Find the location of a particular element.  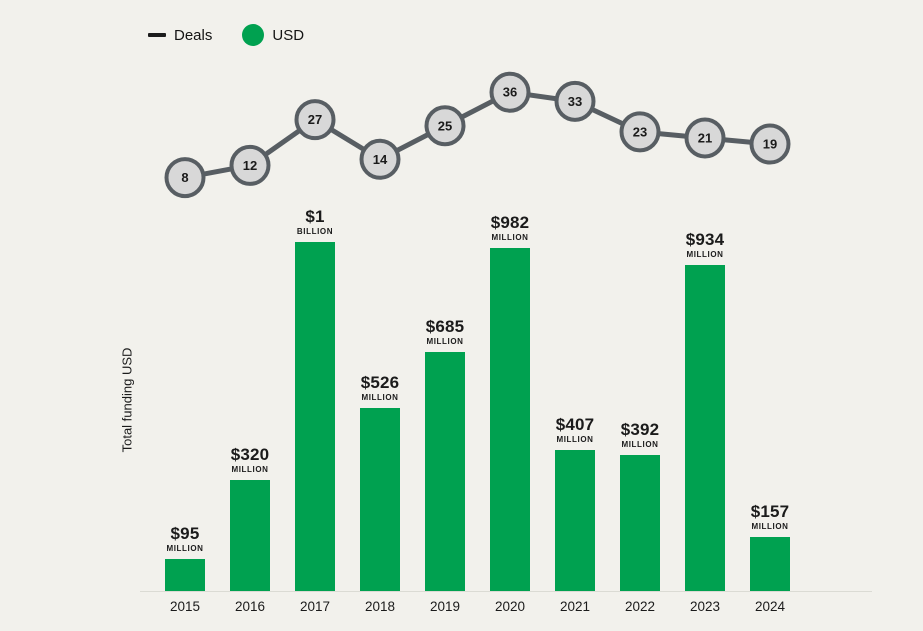

deals-node-2019 is located at coordinates (445, 126).